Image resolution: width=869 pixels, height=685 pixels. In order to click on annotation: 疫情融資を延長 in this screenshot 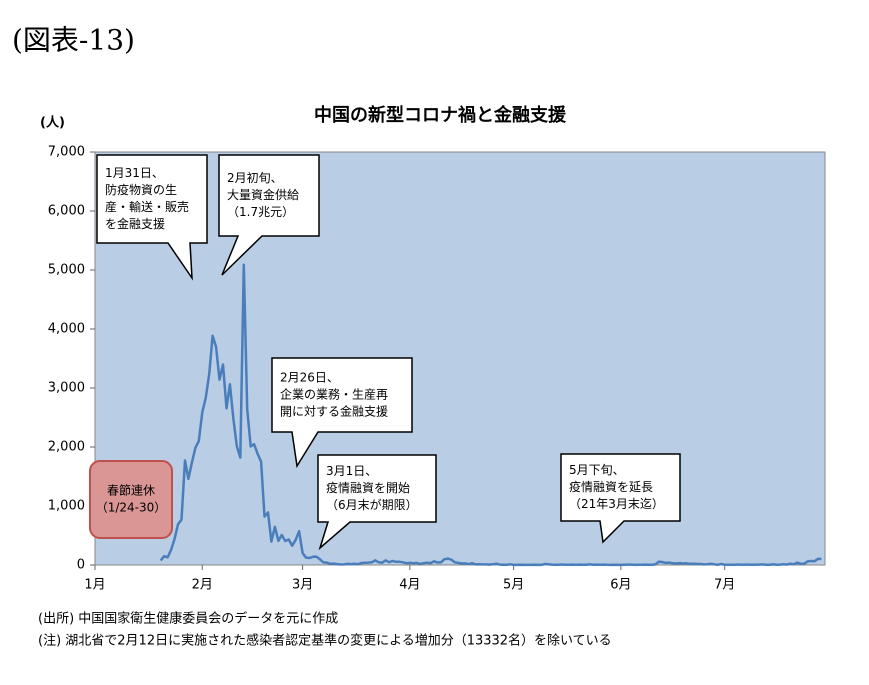, I will do `click(611, 486)`.